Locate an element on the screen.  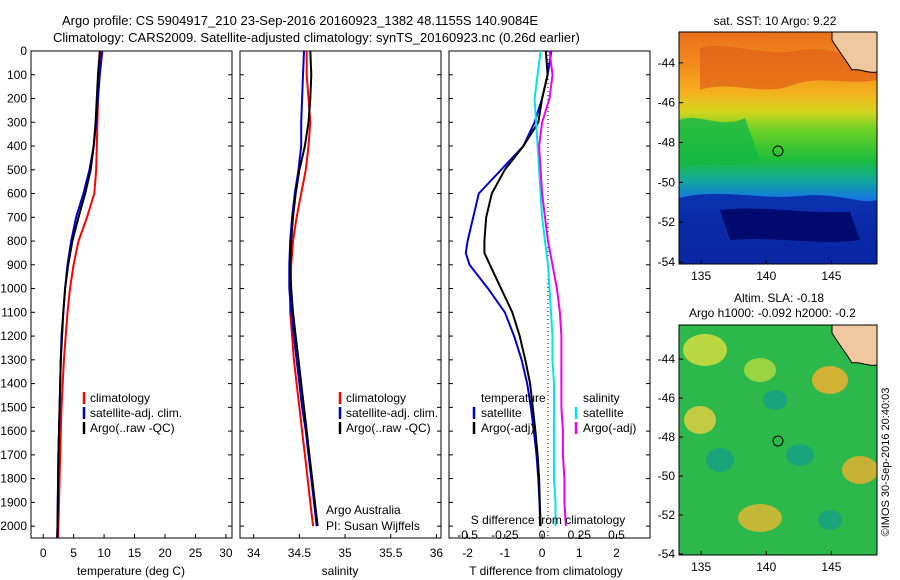
salinity-xlabel: salinity is located at coordinates (340, 571).